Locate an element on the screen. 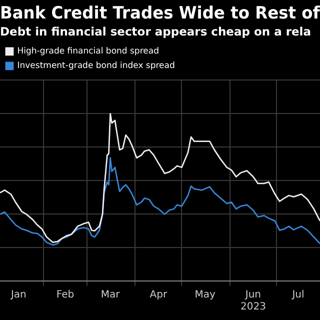  x-tick-label: Mar is located at coordinates (110, 295).